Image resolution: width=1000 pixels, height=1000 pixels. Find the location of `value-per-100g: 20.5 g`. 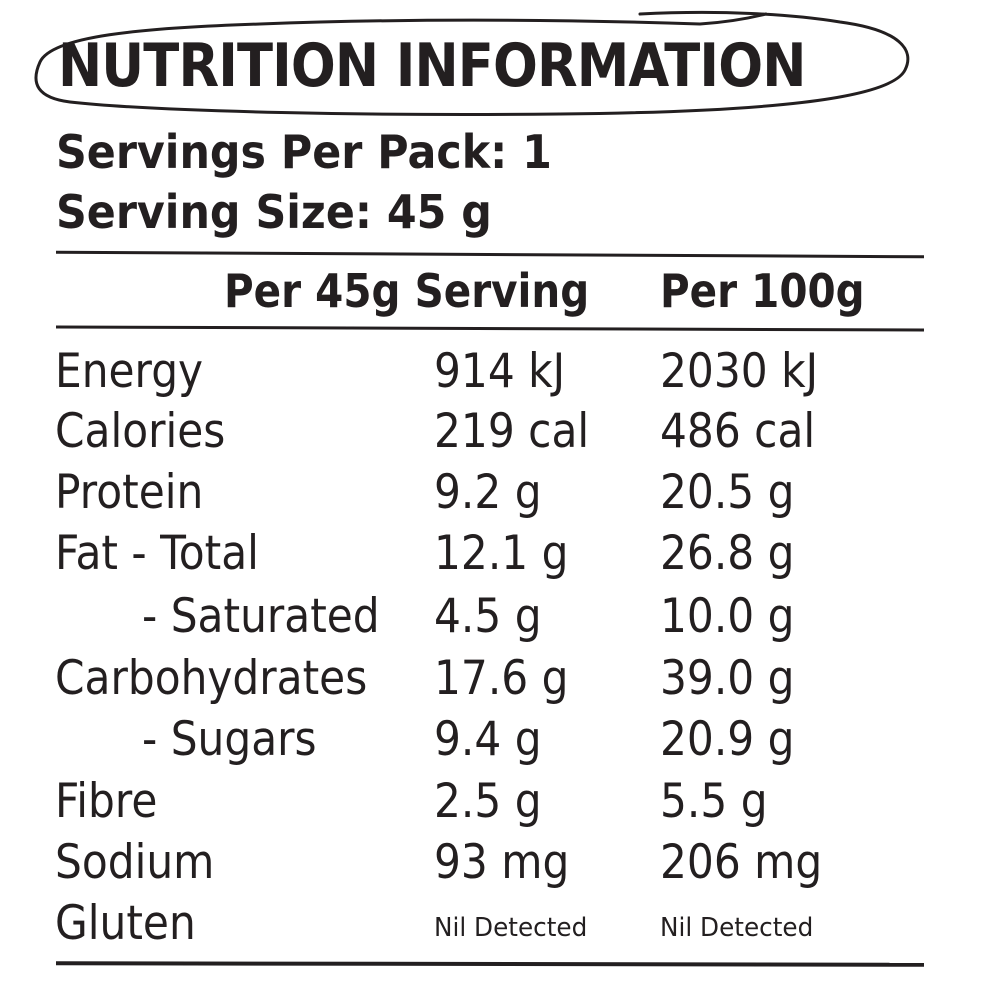

value-per-100g: 20.5 g is located at coordinates (727, 492).